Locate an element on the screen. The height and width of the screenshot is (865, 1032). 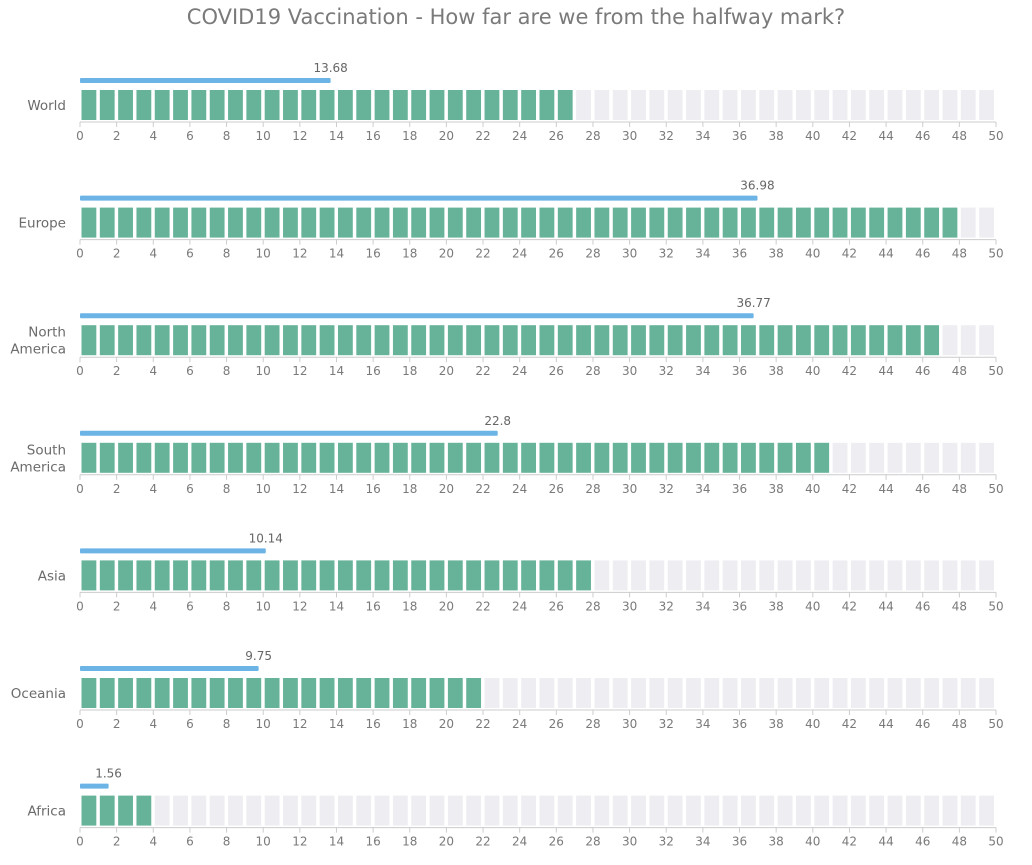
value-bar is located at coordinates (417, 316).